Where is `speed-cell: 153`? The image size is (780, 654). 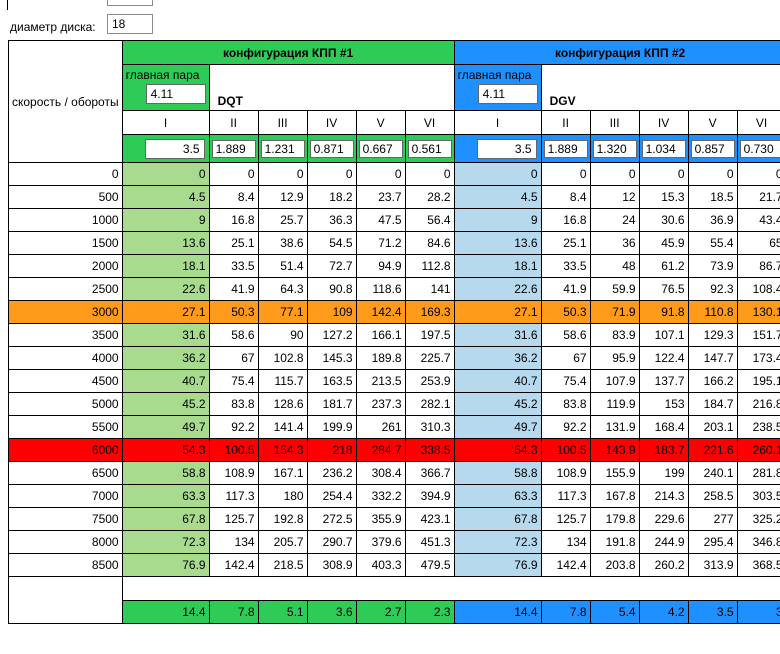
speed-cell: 153 is located at coordinates (663, 404).